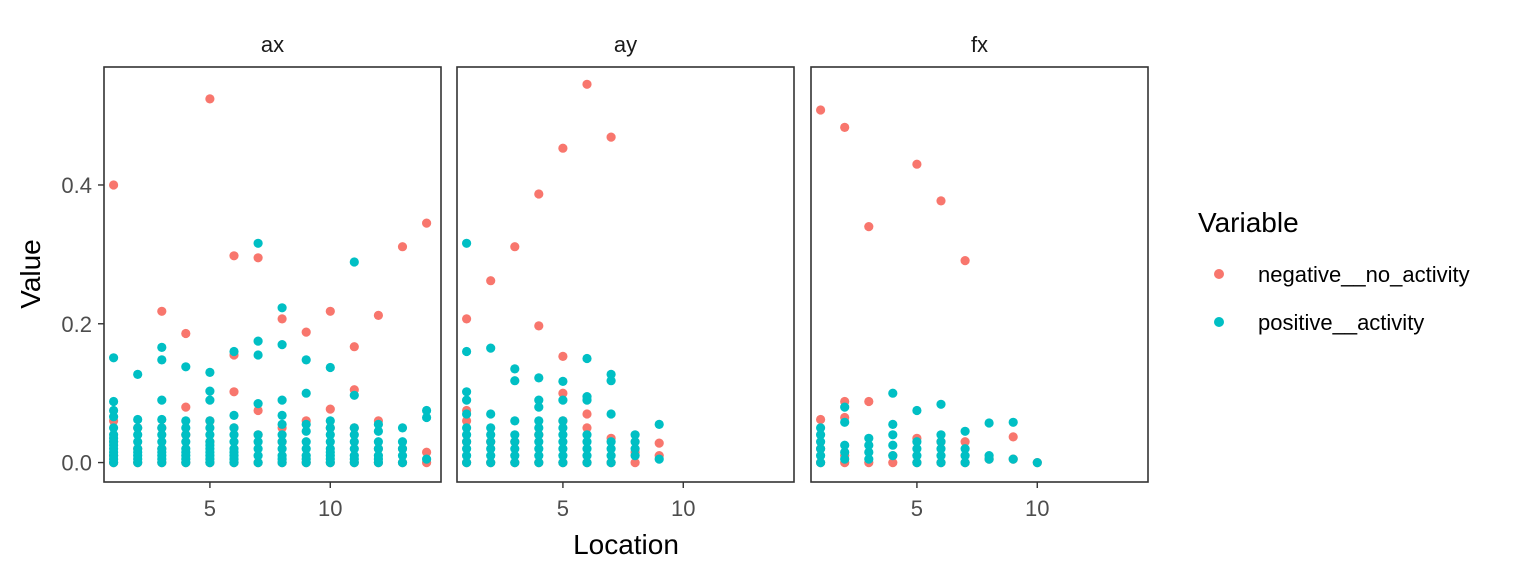 The width and height of the screenshot is (1536, 576). Describe the element at coordinates (1219, 274) in the screenshot. I see `legend-key-negative` at that location.